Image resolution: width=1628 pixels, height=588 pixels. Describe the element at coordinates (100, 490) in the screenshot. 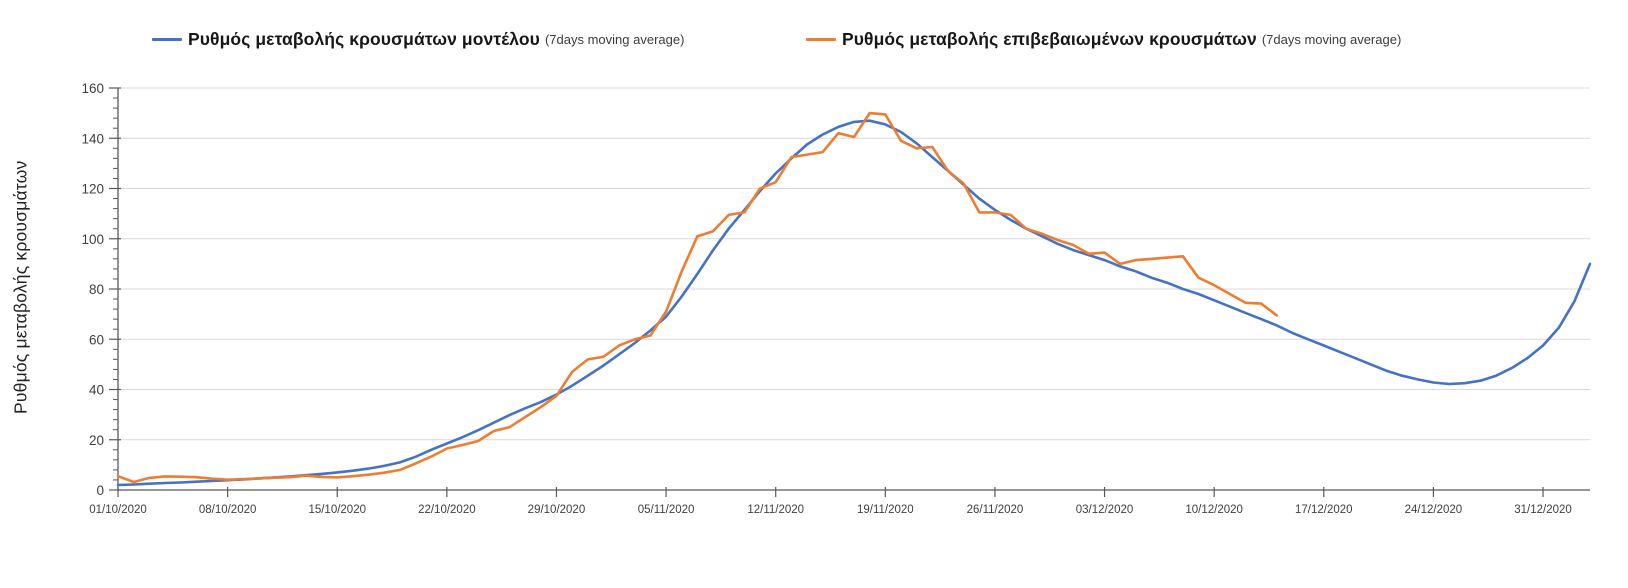

I see `y-tick-label: 0` at that location.